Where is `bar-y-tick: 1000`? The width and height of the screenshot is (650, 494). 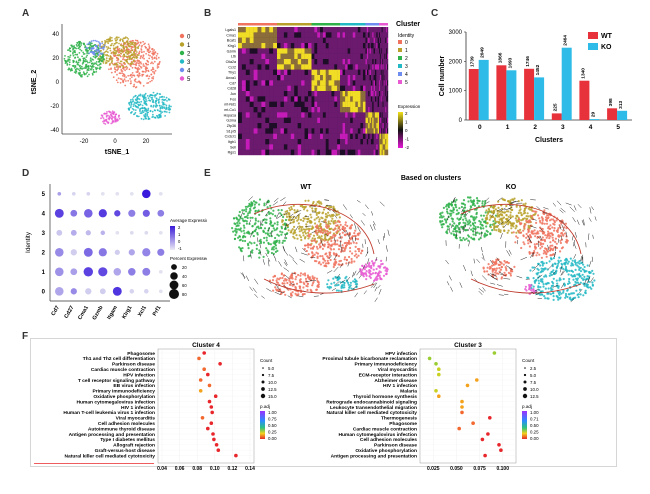
bar-y-tick: 1000 is located at coordinates (456, 92).